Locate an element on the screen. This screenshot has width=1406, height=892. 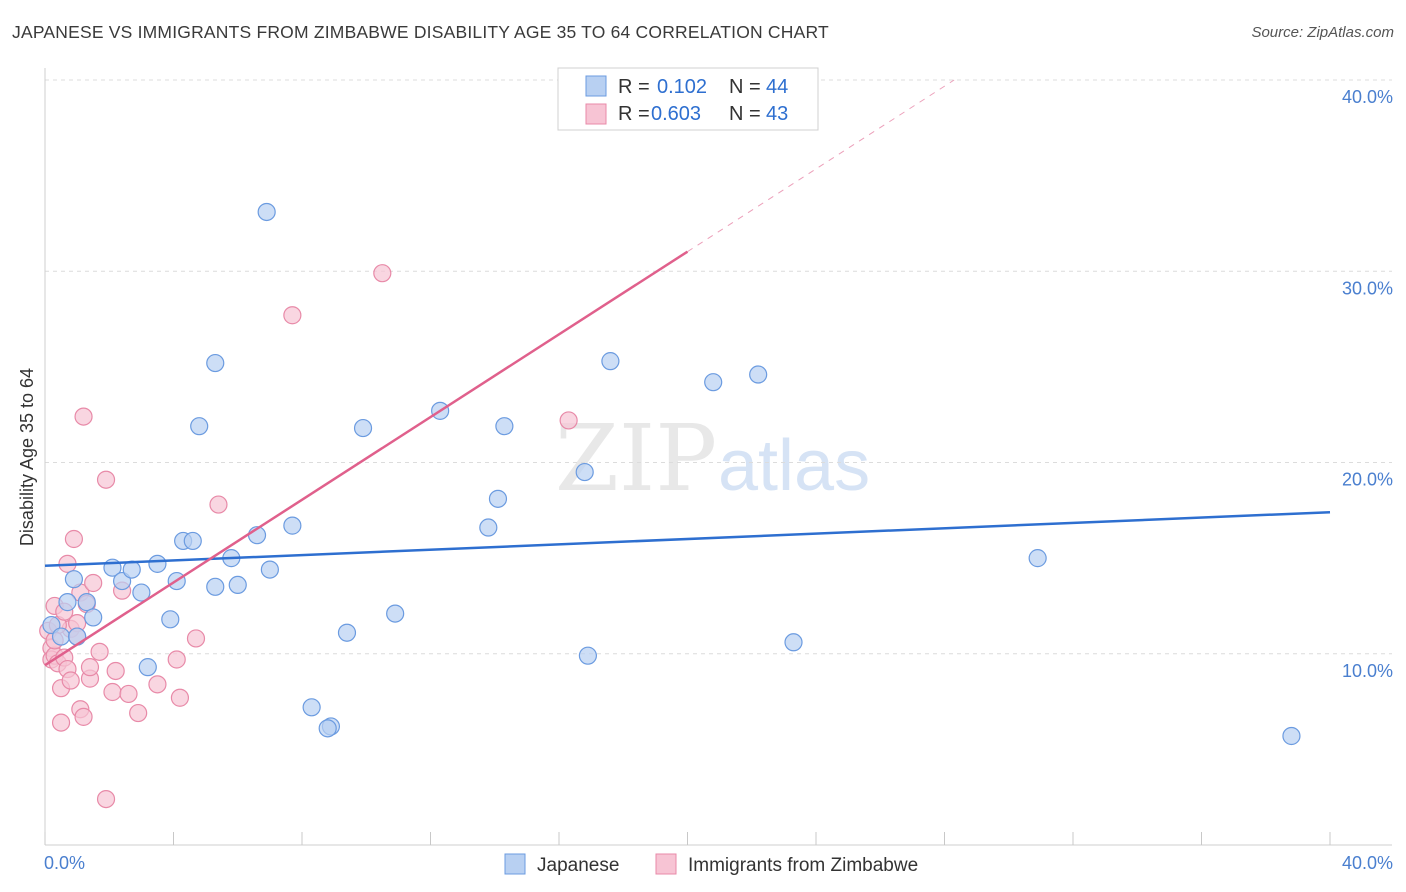
legend-swatch-japanese is located at coordinates (596, 86).